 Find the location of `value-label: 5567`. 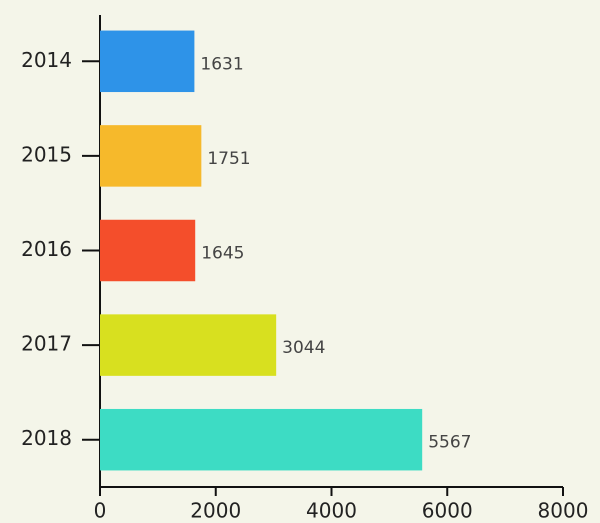

value-label: 5567 is located at coordinates (449, 443).